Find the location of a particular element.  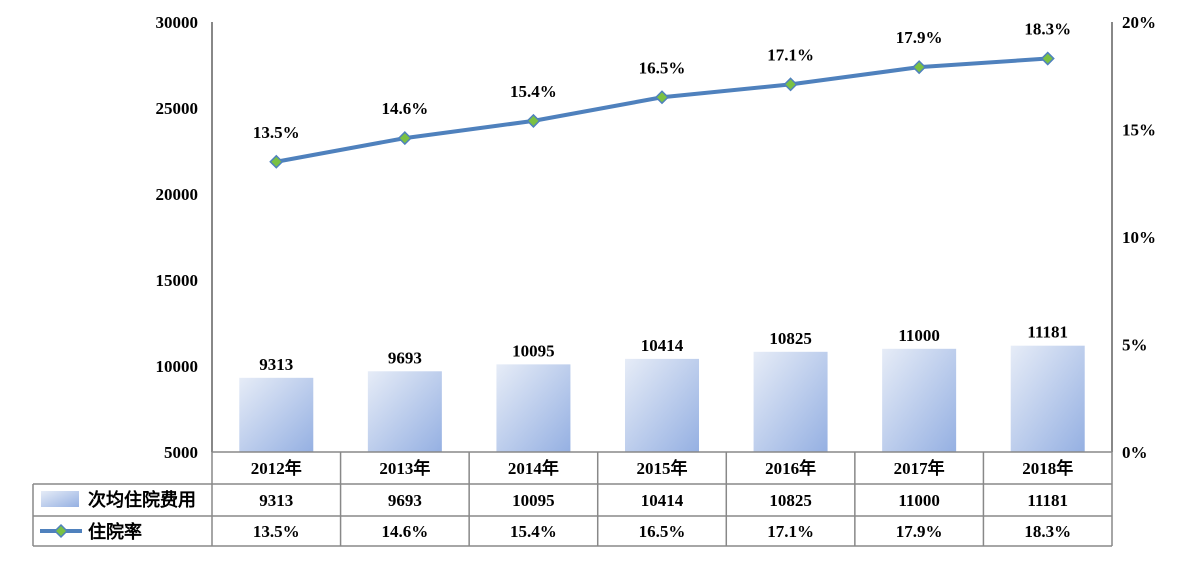

table-cell: 13.5% is located at coordinates (276, 531).